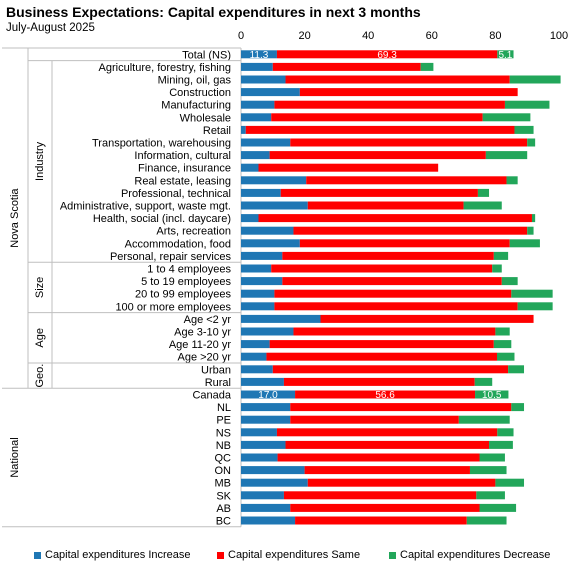 The width and height of the screenshot is (577, 577). I want to click on subgroup-label: Size, so click(40, 287).